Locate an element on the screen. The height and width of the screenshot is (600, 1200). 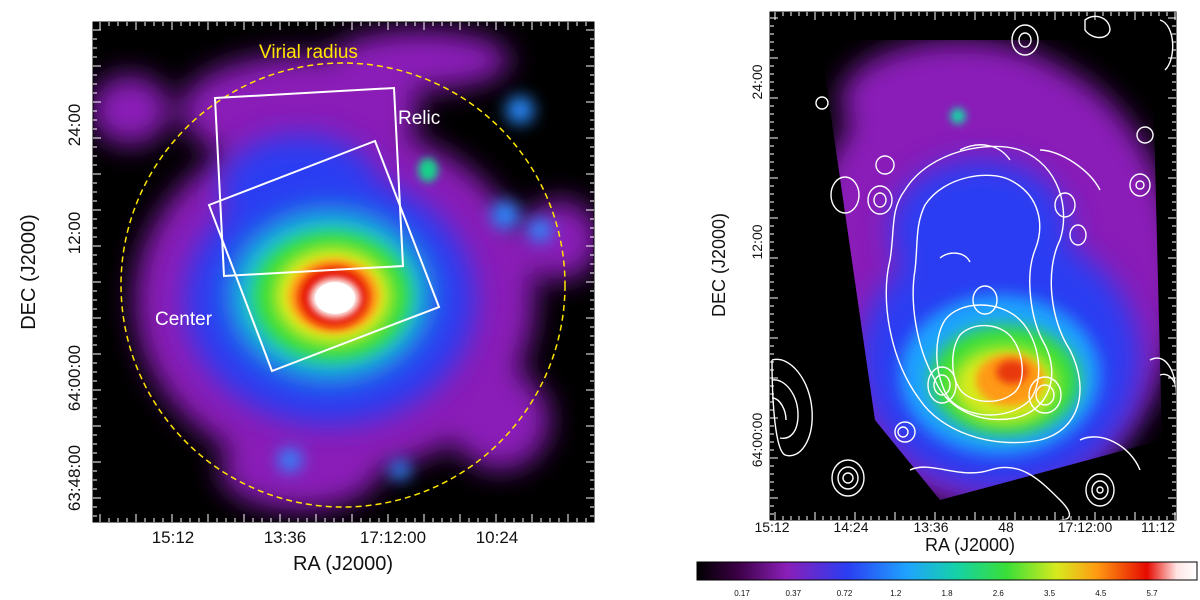
colorbar-tick-label: 4.5 is located at coordinates (1101, 593).